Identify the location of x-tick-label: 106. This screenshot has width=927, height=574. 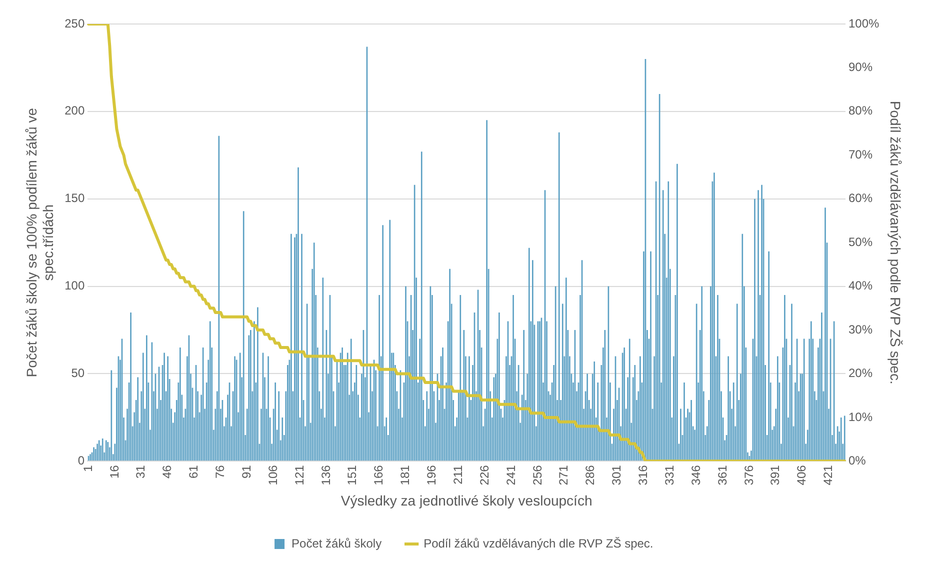
(273, 475).